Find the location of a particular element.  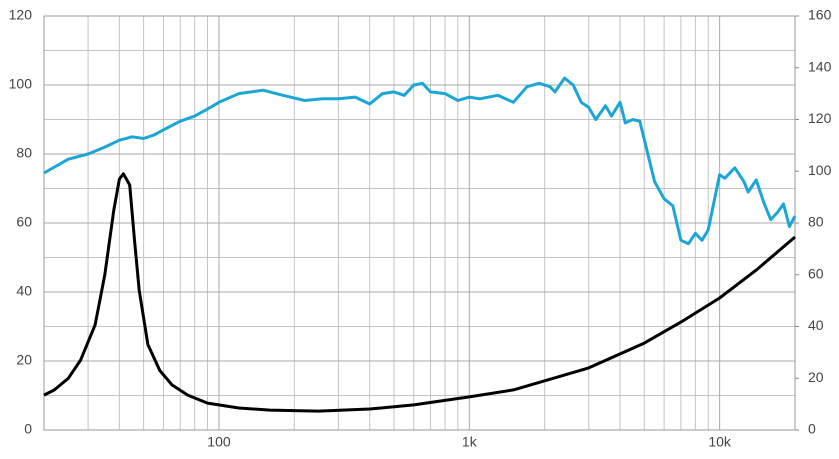

x-tick-label: 100 is located at coordinates (219, 442).